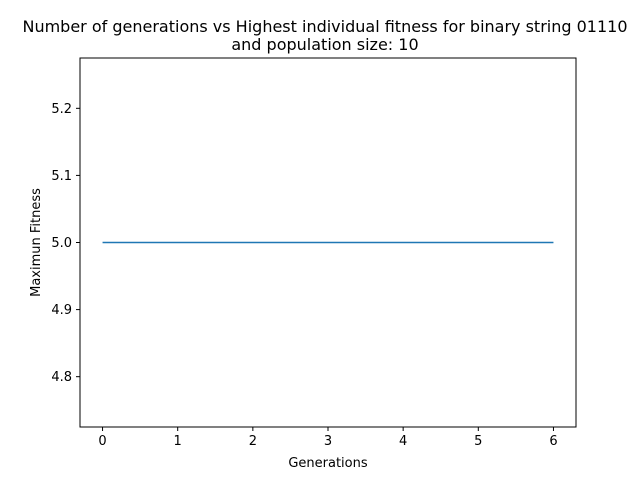 This screenshot has height=480, width=640. I want to click on x-tick-label: 5, so click(478, 441).